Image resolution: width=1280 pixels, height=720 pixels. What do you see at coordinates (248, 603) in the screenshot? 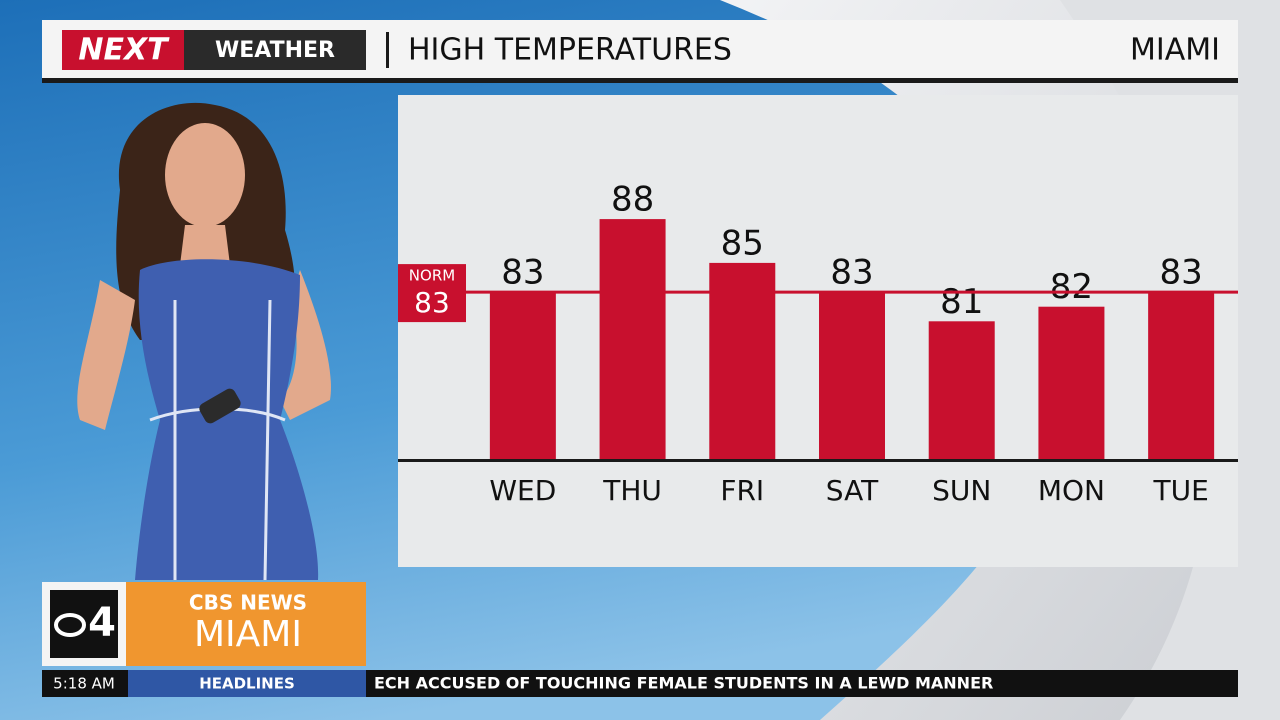
I see `network-name: CBS NEWS` at bounding box center [248, 603].